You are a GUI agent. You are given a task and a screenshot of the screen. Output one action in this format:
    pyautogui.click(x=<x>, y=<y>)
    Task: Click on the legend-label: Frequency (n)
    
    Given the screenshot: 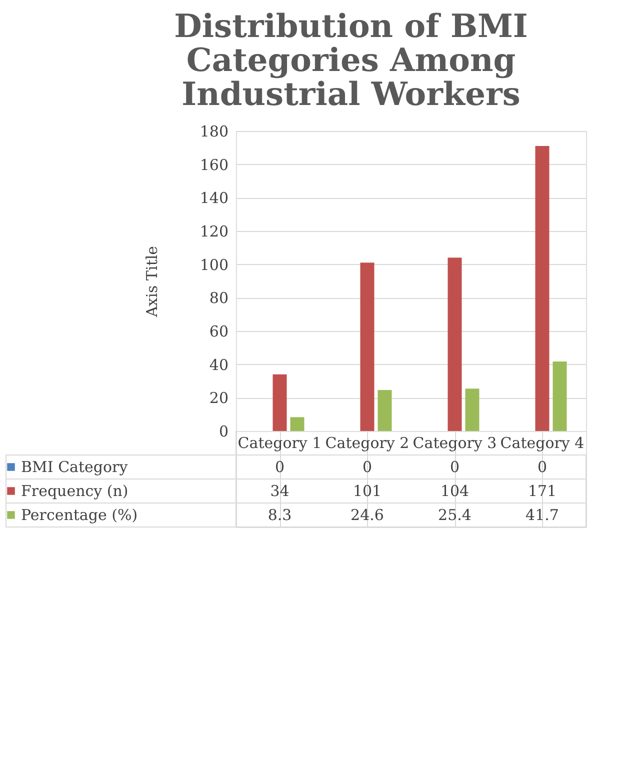 What is the action you would take?
    pyautogui.click(x=74, y=491)
    